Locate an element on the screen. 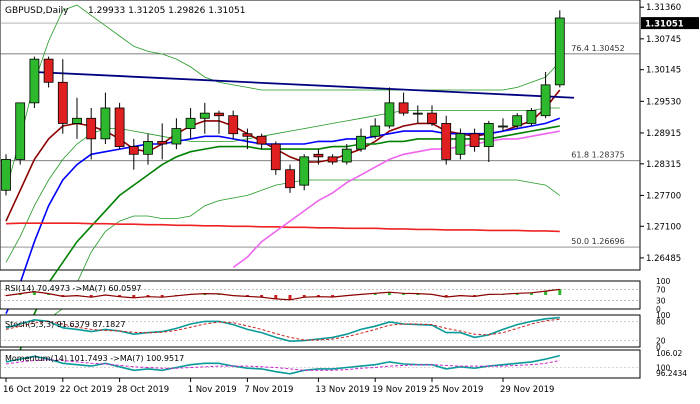 This screenshot has width=700, height=404. stoch-d-line is located at coordinates (282, 329).